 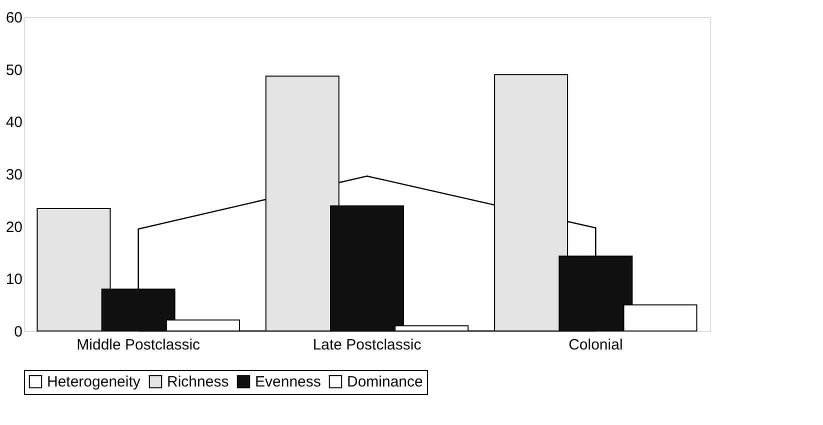 I want to click on x-tick-label: Middle Postclassic, so click(x=138, y=345).